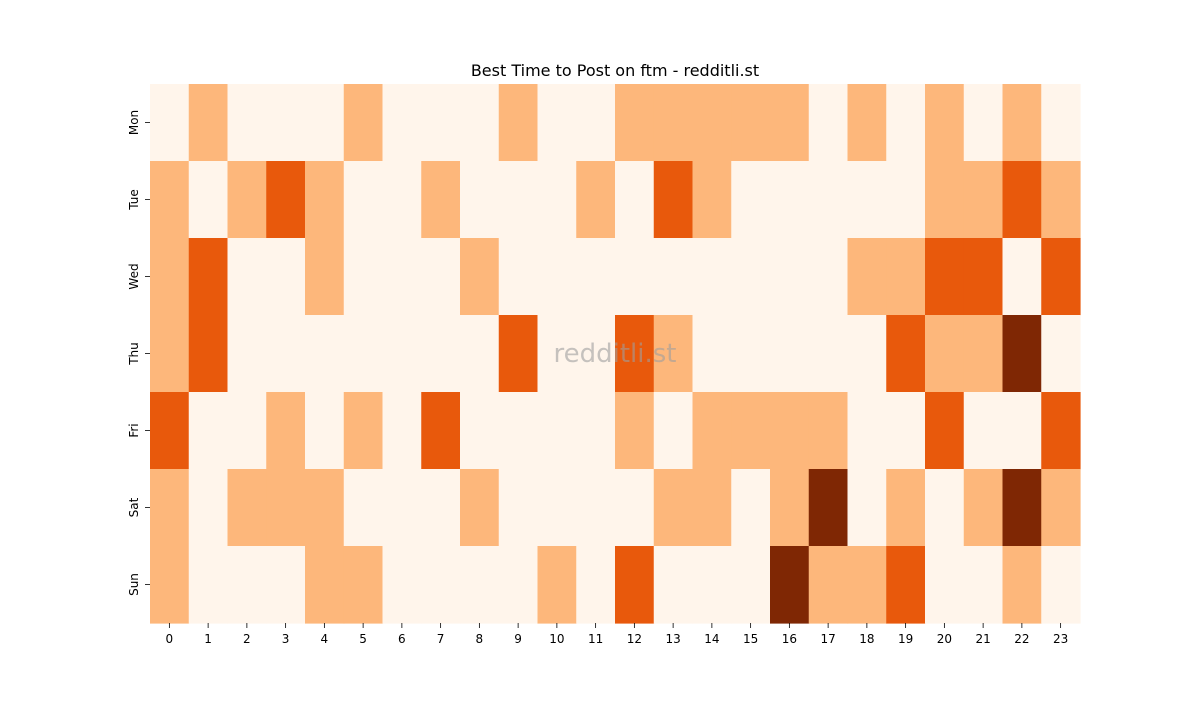  What do you see at coordinates (789, 639) in the screenshot?
I see `x-tick-label: 16` at bounding box center [789, 639].